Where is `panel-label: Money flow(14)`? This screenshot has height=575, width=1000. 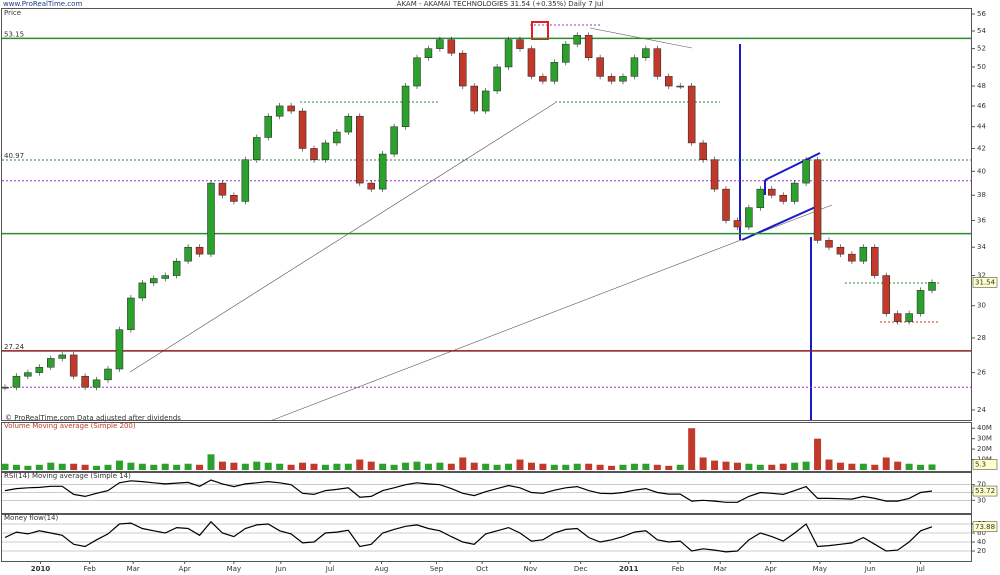 panel-label: Money flow(14) is located at coordinates (31, 518).